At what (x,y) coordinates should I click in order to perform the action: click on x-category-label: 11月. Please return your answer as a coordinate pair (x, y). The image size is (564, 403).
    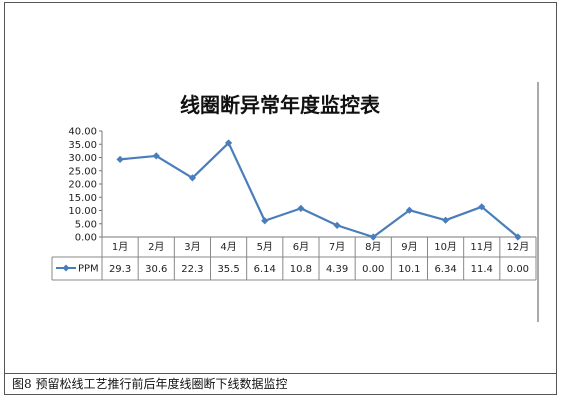
    Looking at the image, I should click on (481, 247).